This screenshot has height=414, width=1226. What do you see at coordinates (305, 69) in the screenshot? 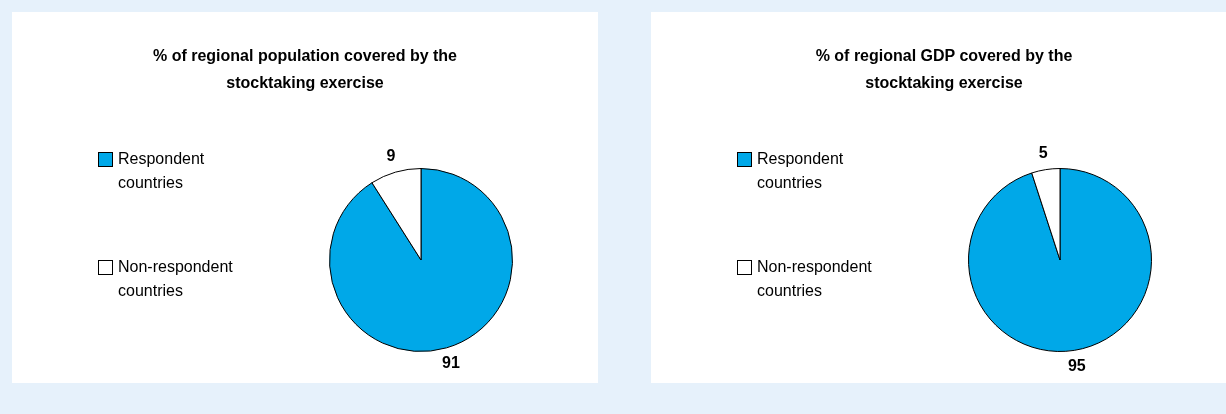
I see `chart-title: % of regional population covered by the stocktaking exercise` at bounding box center [305, 69].